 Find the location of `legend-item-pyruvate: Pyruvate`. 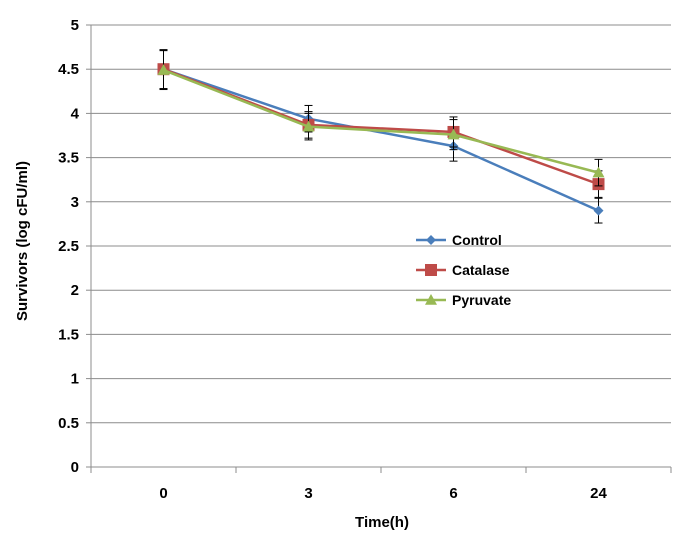

legend-item-pyruvate: Pyruvate is located at coordinates (463, 300).